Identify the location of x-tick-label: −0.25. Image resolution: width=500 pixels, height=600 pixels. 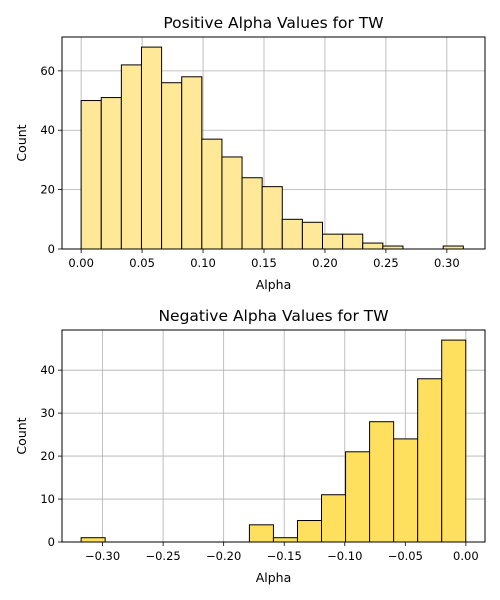
(162, 556).